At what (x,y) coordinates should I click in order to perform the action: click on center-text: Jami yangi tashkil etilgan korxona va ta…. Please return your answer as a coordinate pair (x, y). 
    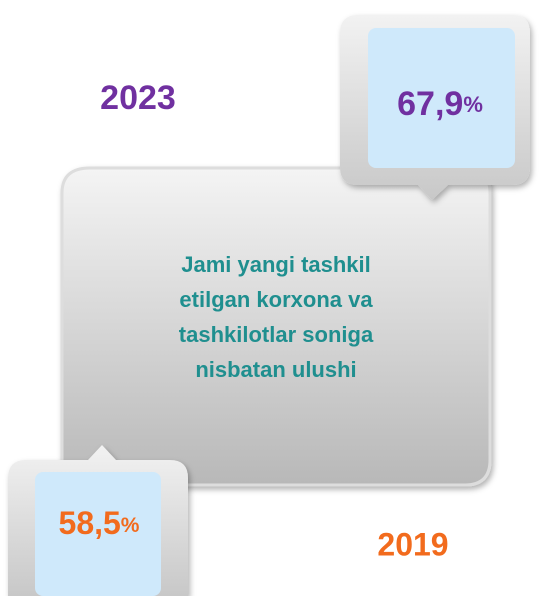
    Looking at the image, I should click on (276, 317).